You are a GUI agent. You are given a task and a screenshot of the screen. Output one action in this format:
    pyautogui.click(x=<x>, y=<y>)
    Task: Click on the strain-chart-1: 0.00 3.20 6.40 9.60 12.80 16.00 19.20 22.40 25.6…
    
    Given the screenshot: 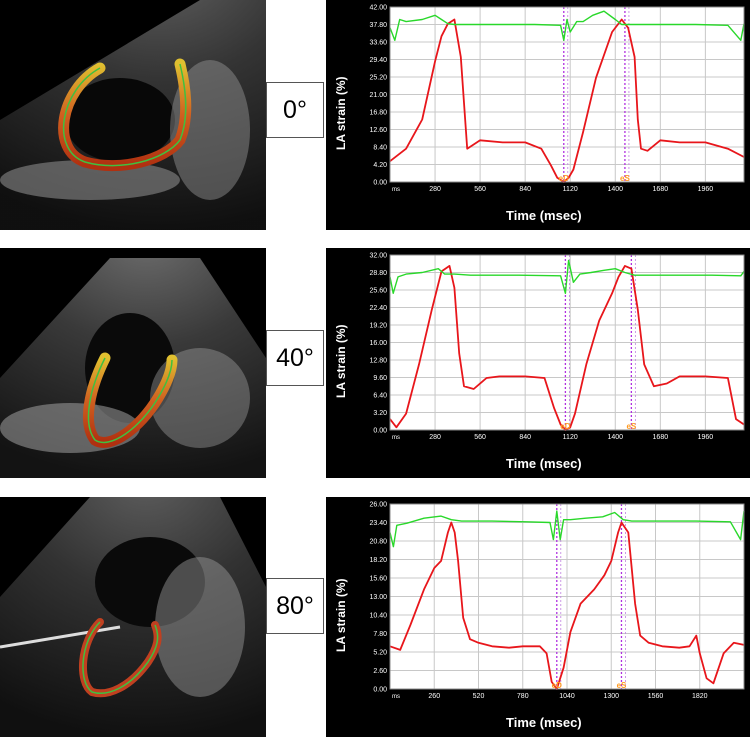 What is the action you would take?
    pyautogui.click(x=557, y=347)
    